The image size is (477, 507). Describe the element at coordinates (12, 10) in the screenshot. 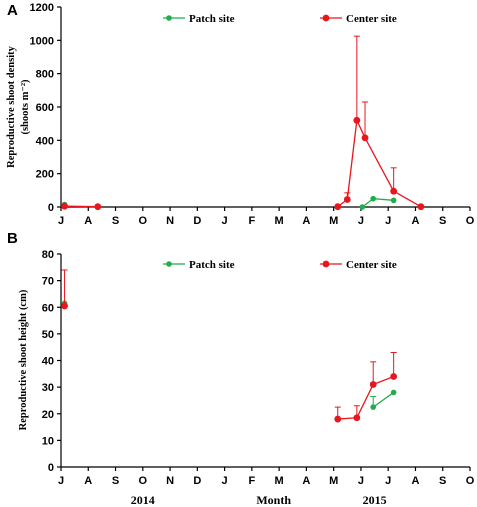

I see `panel-label: A` at that location.